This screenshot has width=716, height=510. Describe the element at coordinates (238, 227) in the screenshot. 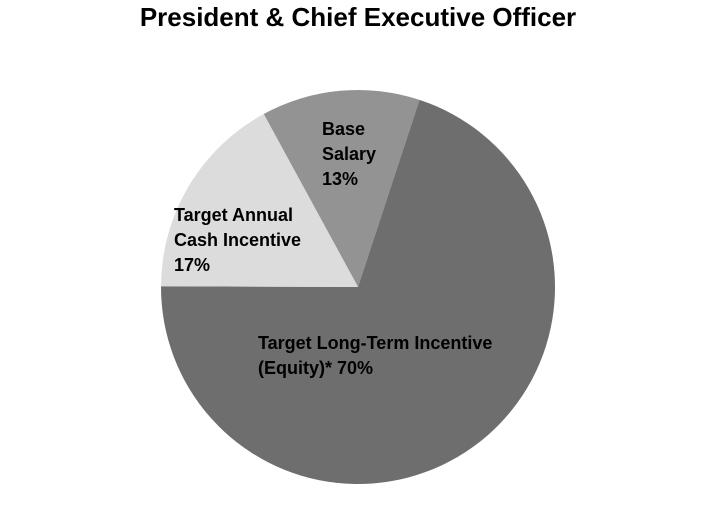

I see `category-label: Target Annual Cash Incentive` at that location.